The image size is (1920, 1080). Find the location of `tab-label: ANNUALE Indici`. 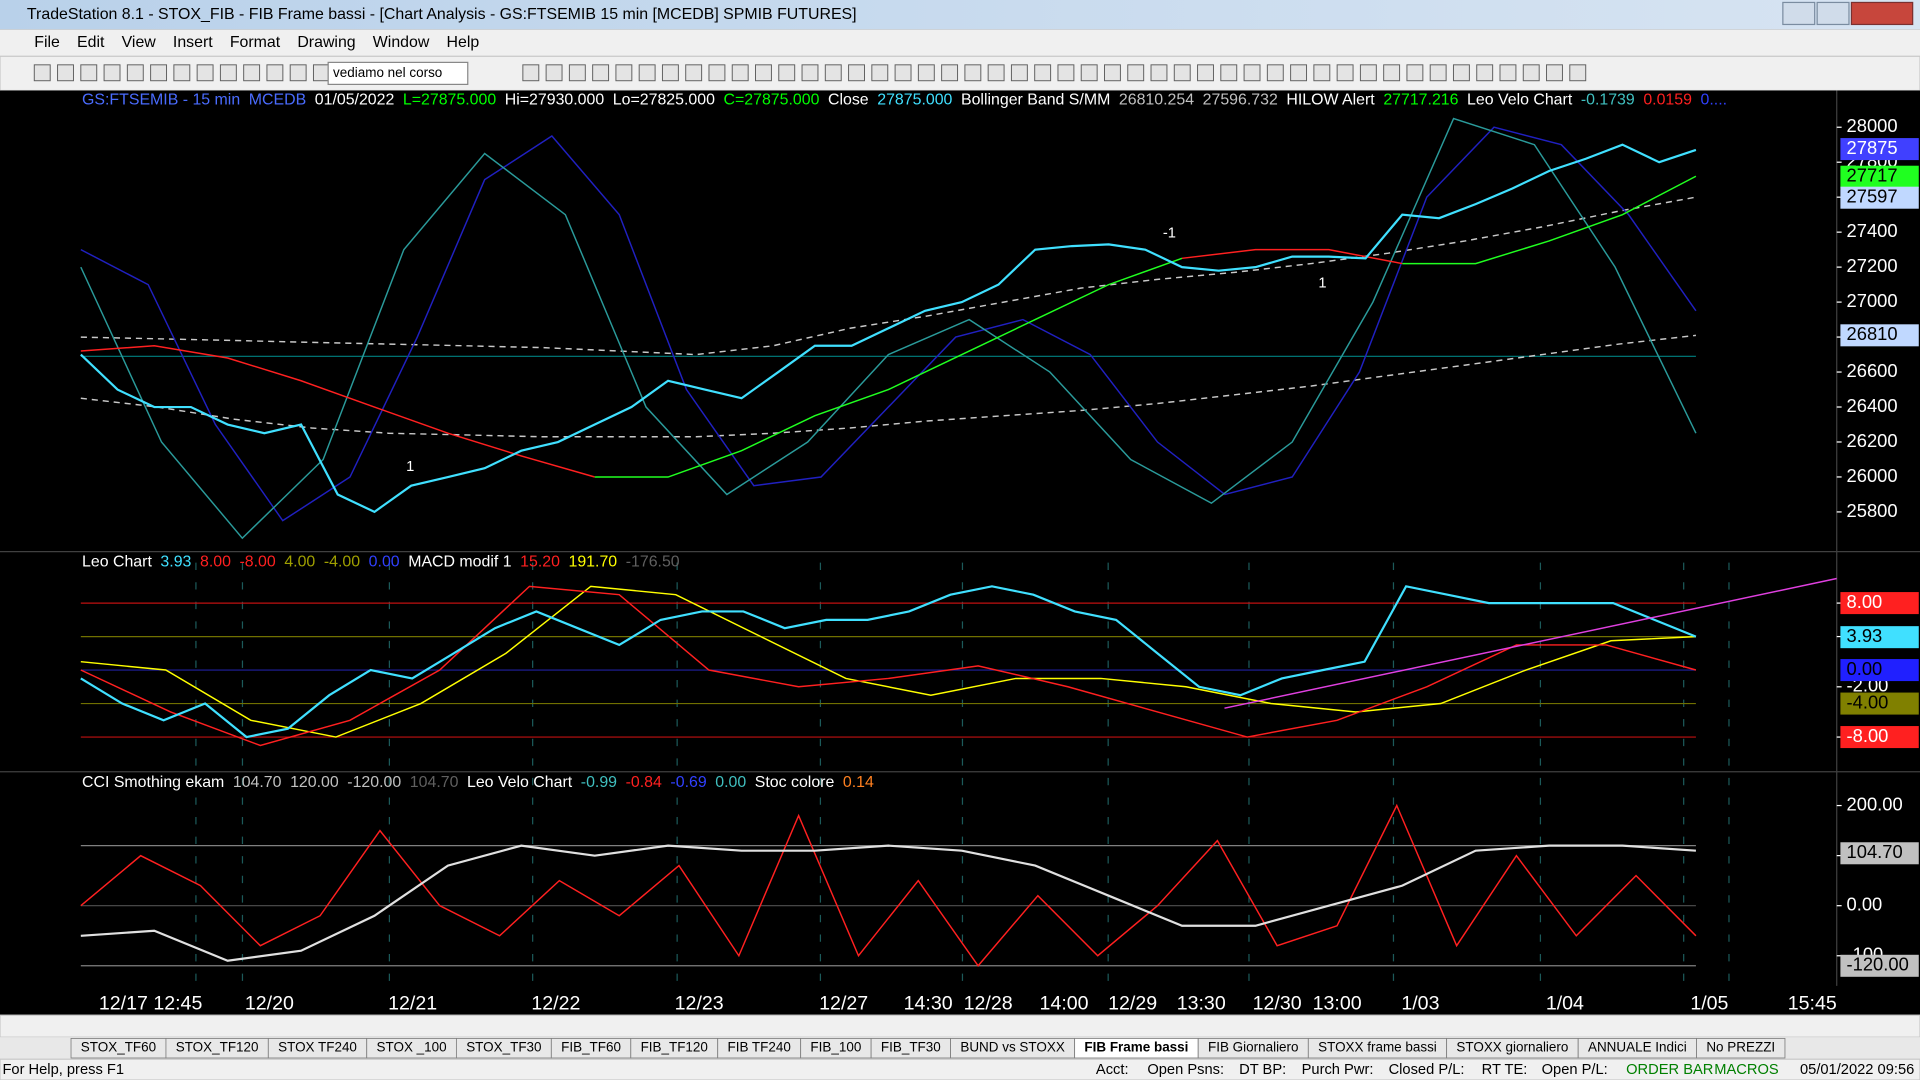

tab-label: ANNUALE Indici is located at coordinates (1637, 1047).